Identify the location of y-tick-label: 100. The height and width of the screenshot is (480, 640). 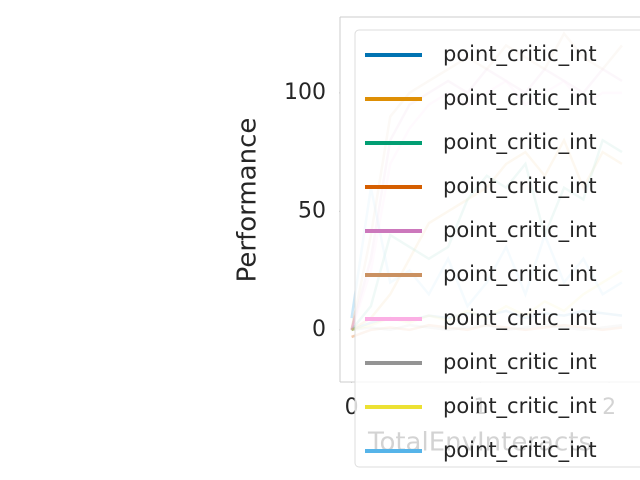
(305, 92).